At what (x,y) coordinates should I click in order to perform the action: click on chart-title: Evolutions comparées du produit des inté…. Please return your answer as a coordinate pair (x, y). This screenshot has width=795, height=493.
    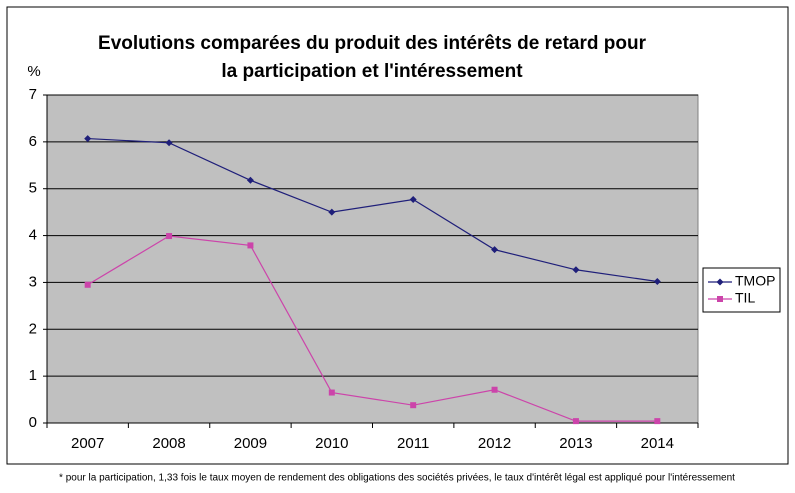
    Looking at the image, I should click on (372, 43).